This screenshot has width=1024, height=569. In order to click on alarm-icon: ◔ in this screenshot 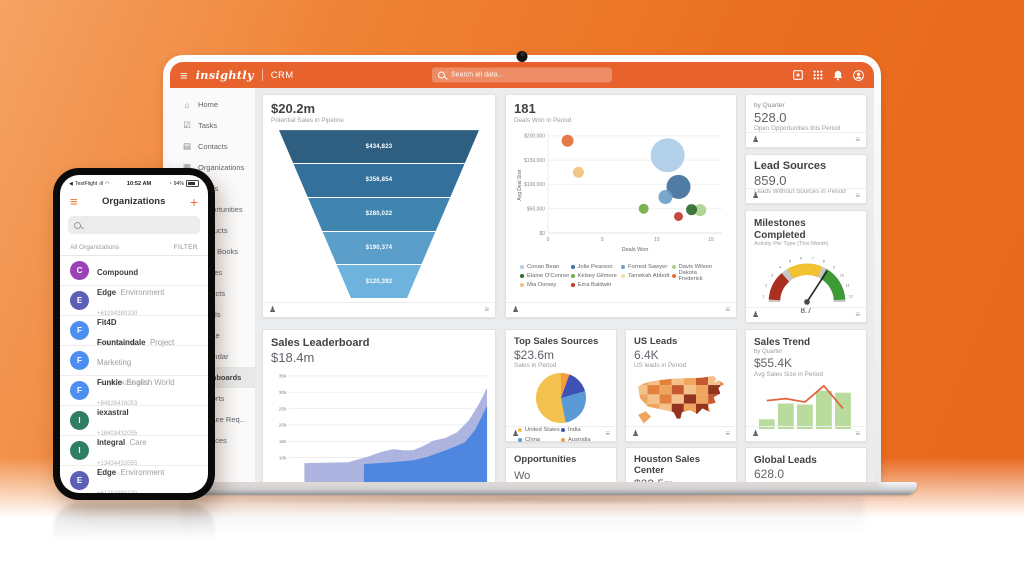, I will do `click(170, 183)`.